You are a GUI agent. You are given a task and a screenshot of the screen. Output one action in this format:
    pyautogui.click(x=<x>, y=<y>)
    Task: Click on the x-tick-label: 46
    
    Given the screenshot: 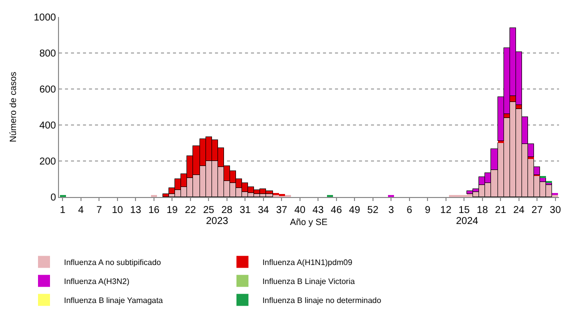 What is the action you would take?
    pyautogui.click(x=336, y=210)
    